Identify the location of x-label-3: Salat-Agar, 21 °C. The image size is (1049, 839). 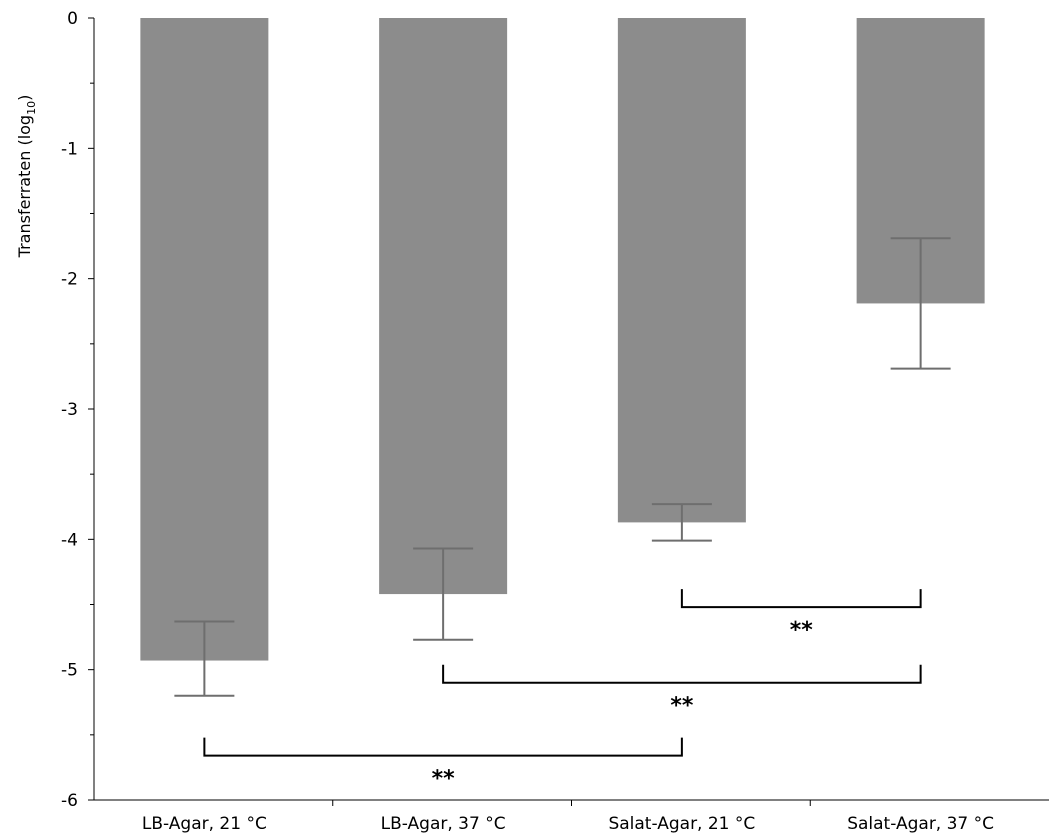
(681, 824).